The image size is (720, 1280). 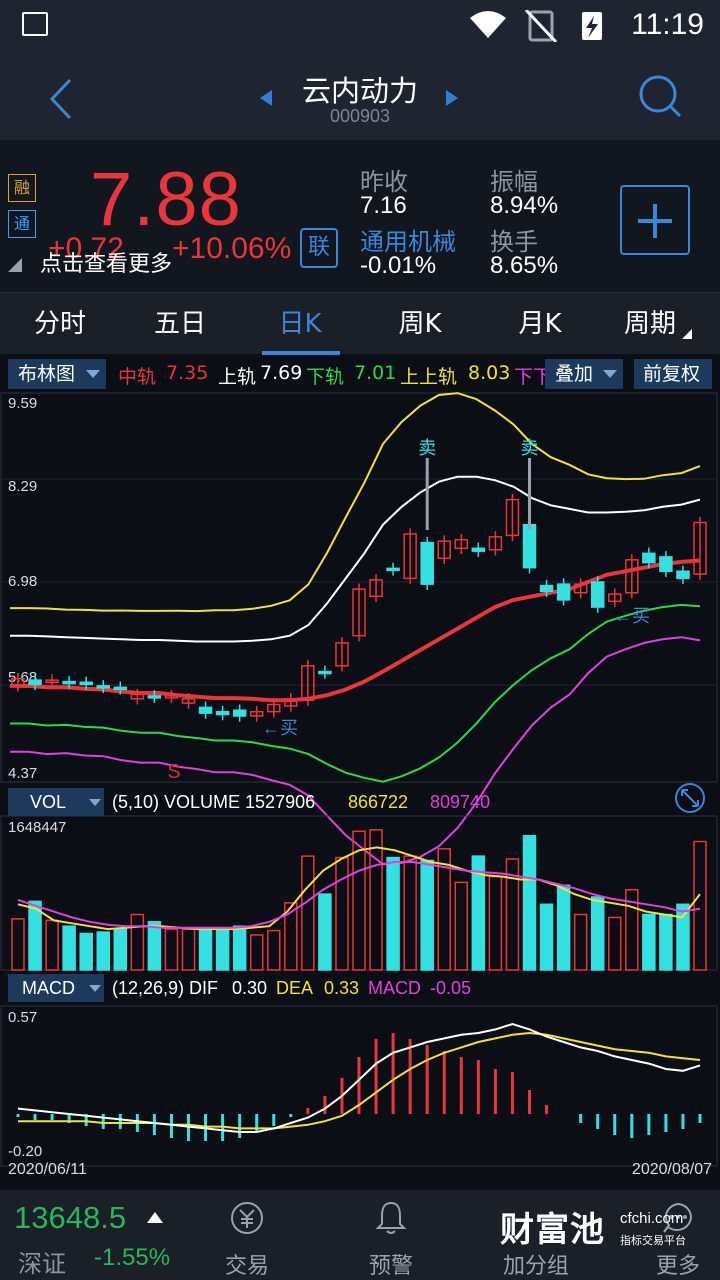 I want to click on tab-weekly-k: 周K, so click(x=420, y=324).